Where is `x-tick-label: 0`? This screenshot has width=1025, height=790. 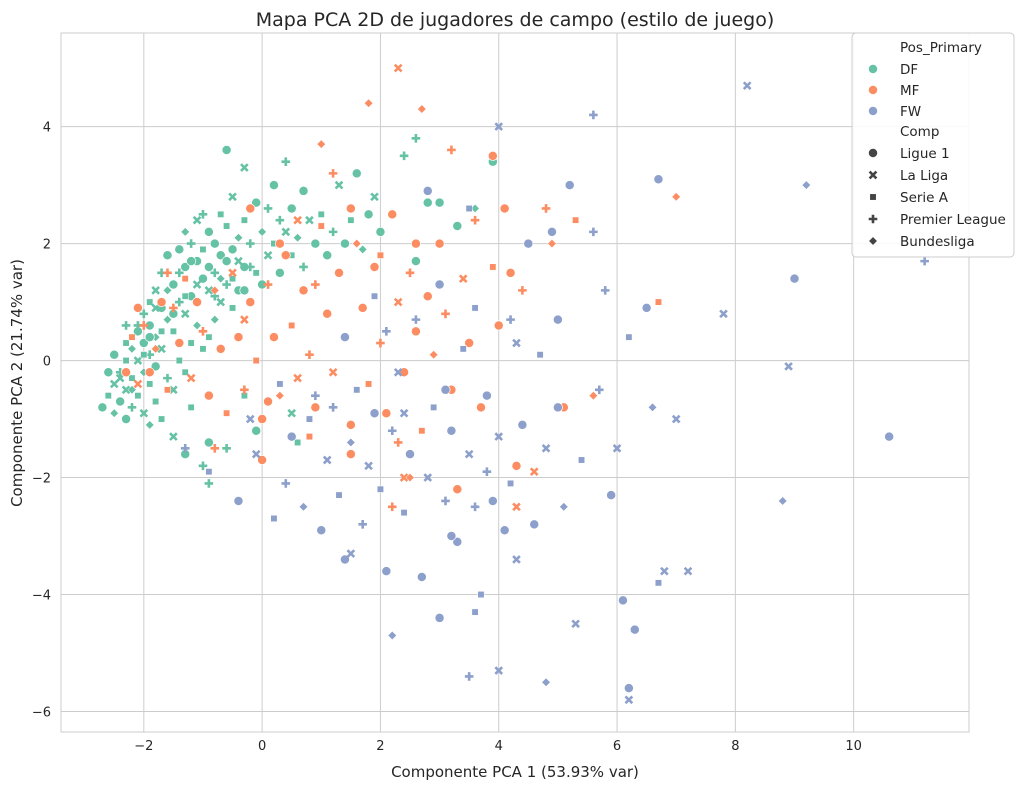
x-tick-label: 0 is located at coordinates (262, 746).